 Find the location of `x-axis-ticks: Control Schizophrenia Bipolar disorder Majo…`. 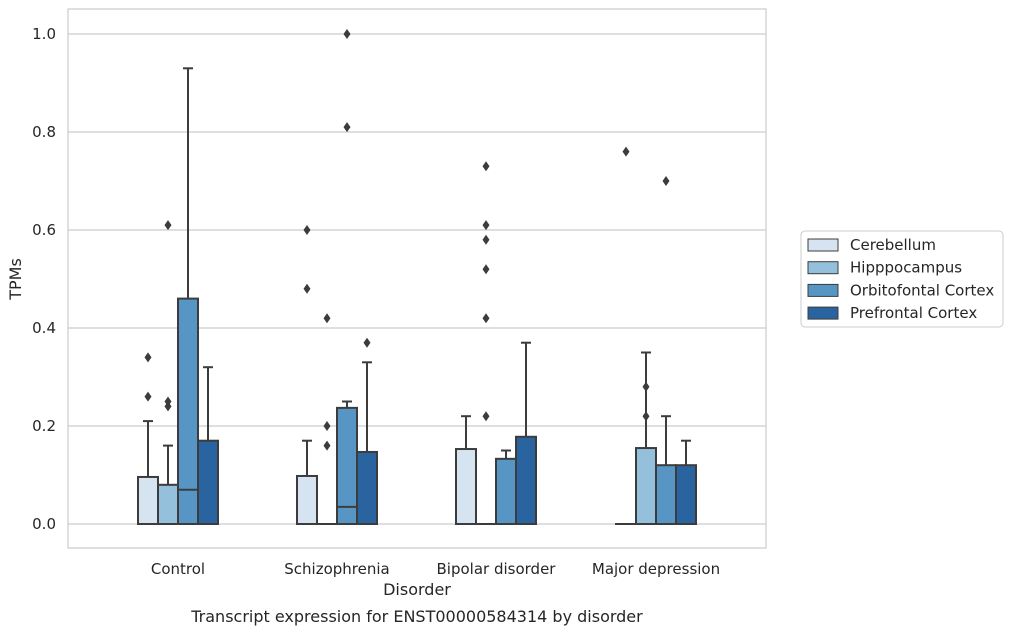

x-axis-ticks: Control Schizophrenia Bipolar disorder Majo… is located at coordinates (435, 569).